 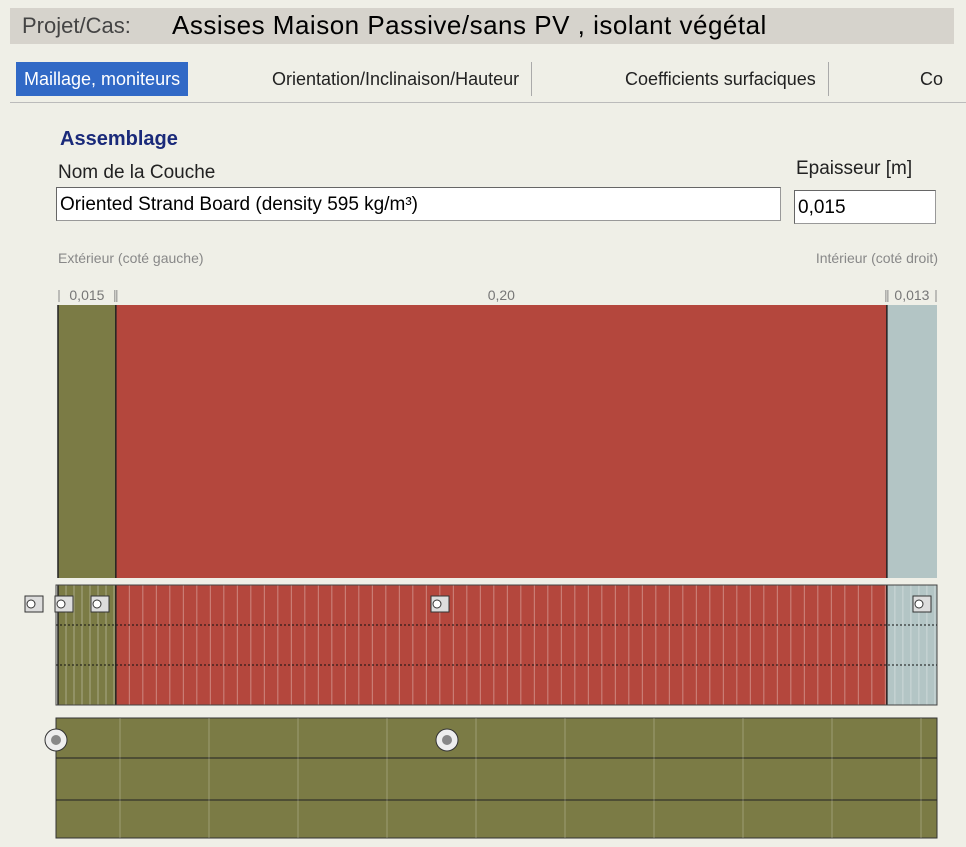 What do you see at coordinates (119, 139) in the screenshot?
I see `section-title: Assemblage` at bounding box center [119, 139].